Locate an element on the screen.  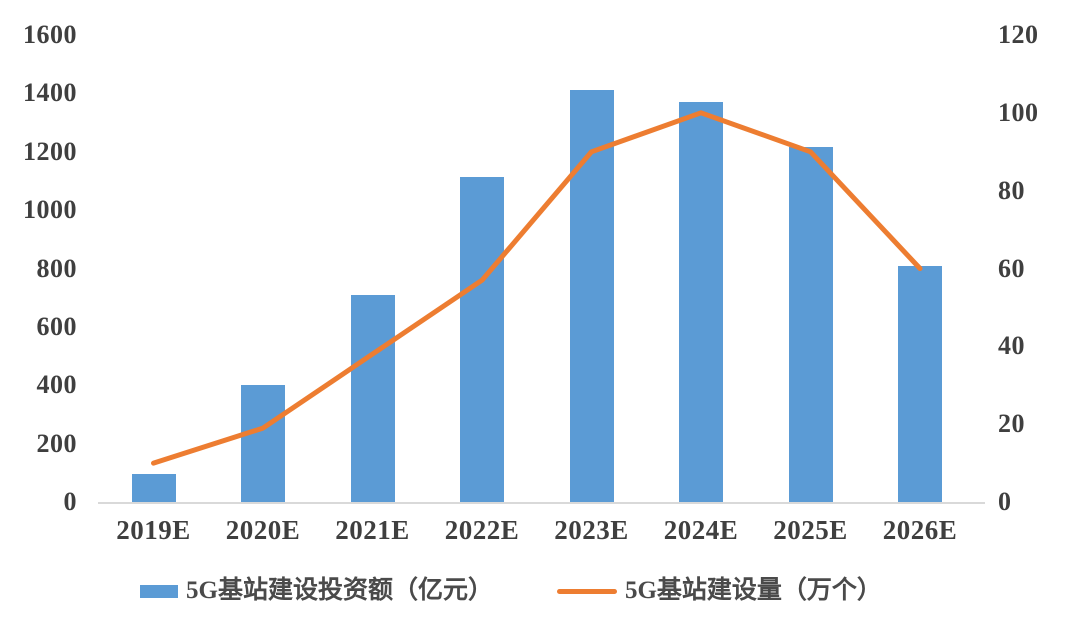
x-axis-label-2021E: 2021E is located at coordinates (372, 530).